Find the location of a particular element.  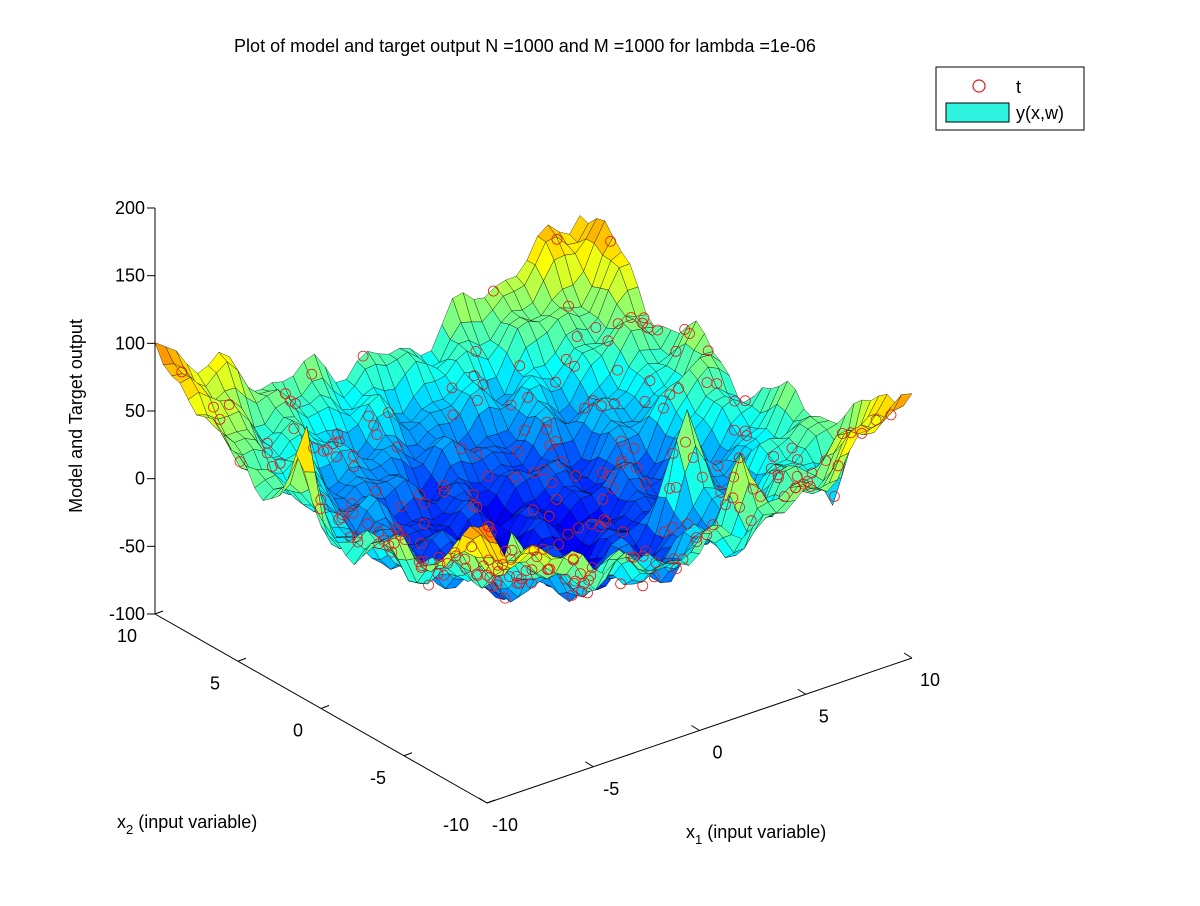

z-tick-label: 0 is located at coordinates (140, 479).